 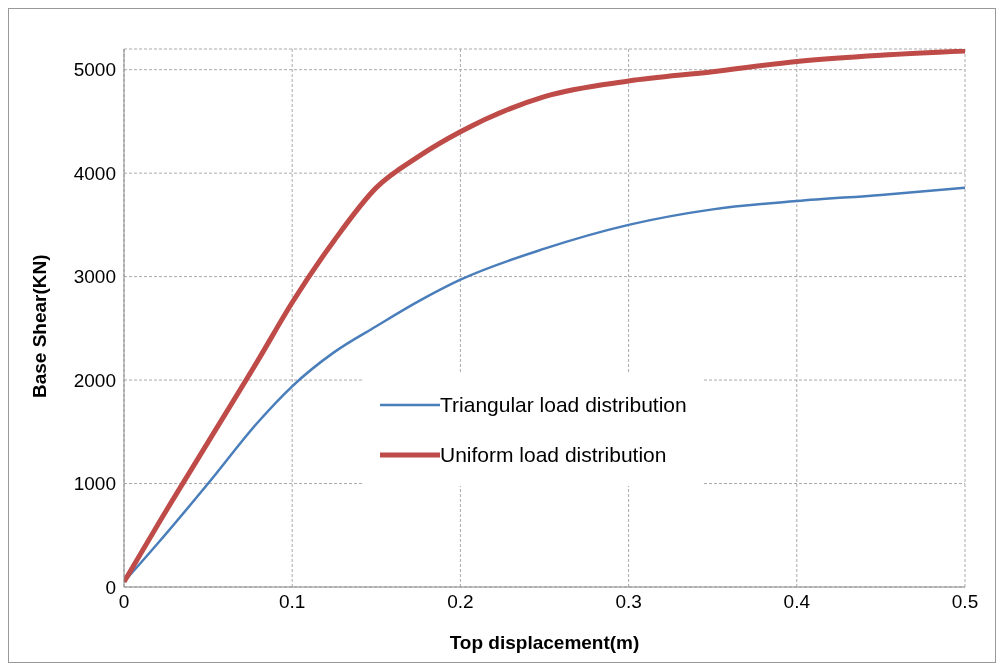 I want to click on y-tick-label: 0, so click(x=110, y=587).